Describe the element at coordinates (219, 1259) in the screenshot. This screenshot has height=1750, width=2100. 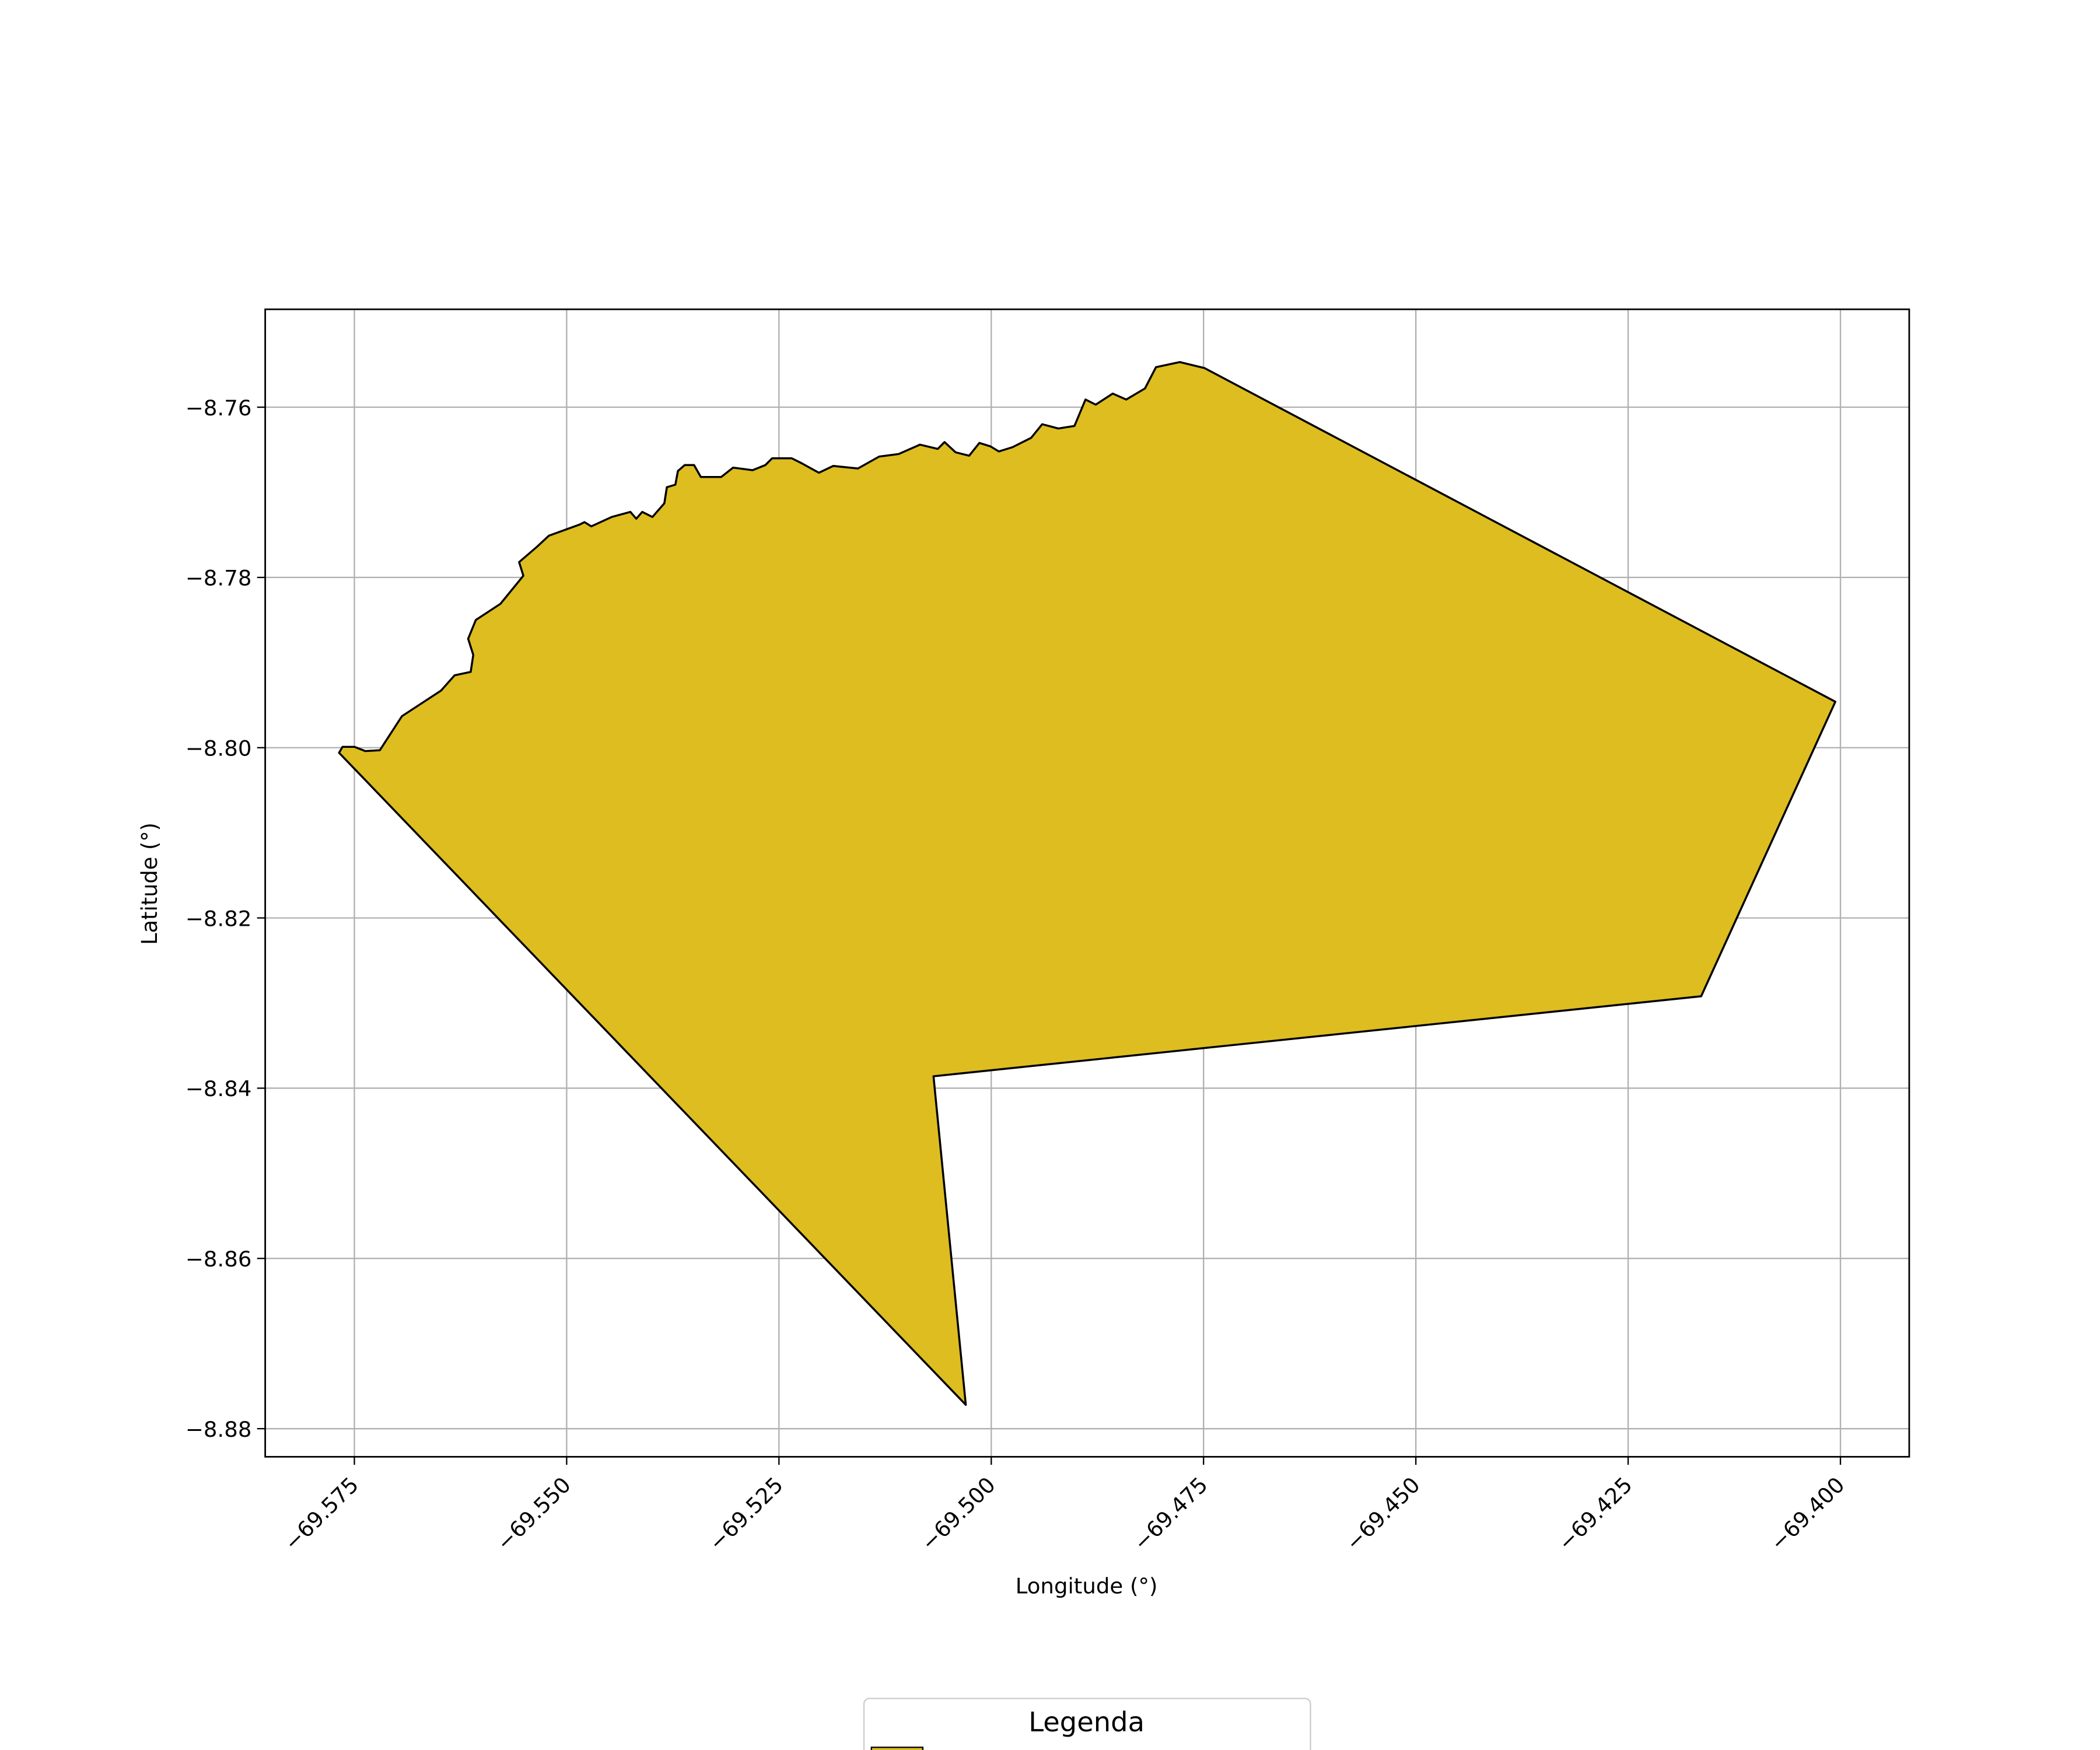
I see `y-tick-label: −8.86` at that location.